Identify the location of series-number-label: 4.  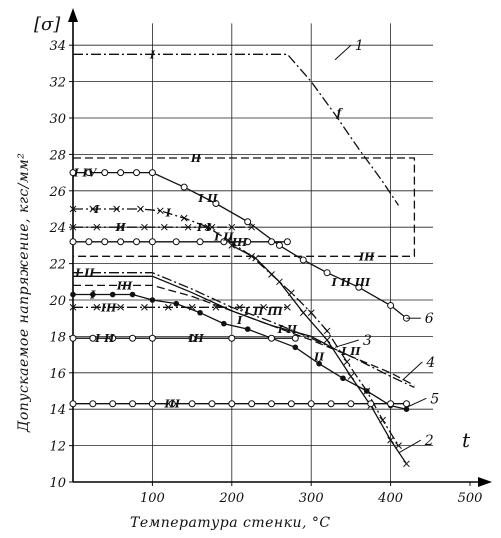
(430, 363).